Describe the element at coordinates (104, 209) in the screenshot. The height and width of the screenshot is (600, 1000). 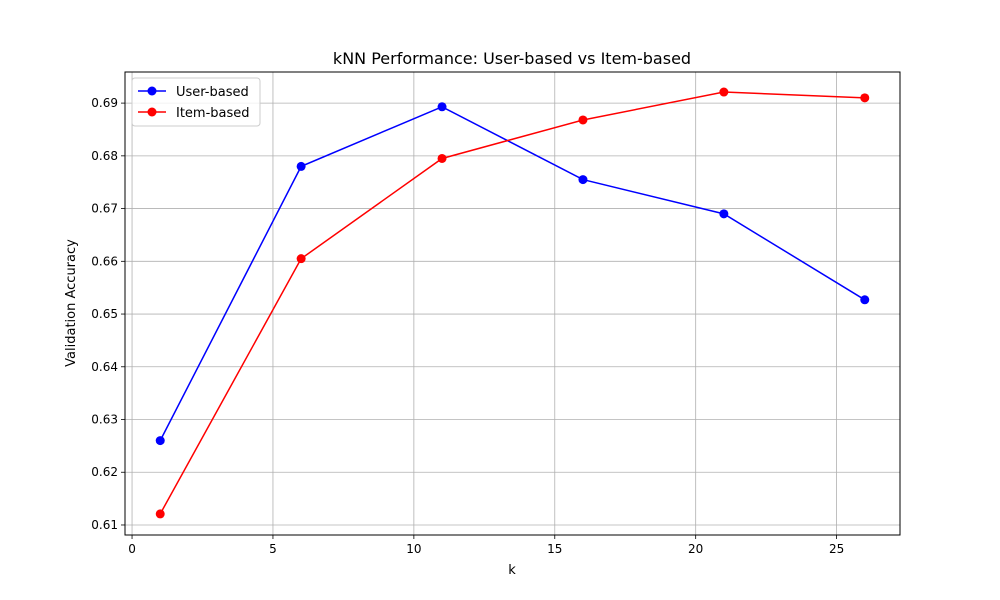
I see `y-tick-label: 0.67` at that location.